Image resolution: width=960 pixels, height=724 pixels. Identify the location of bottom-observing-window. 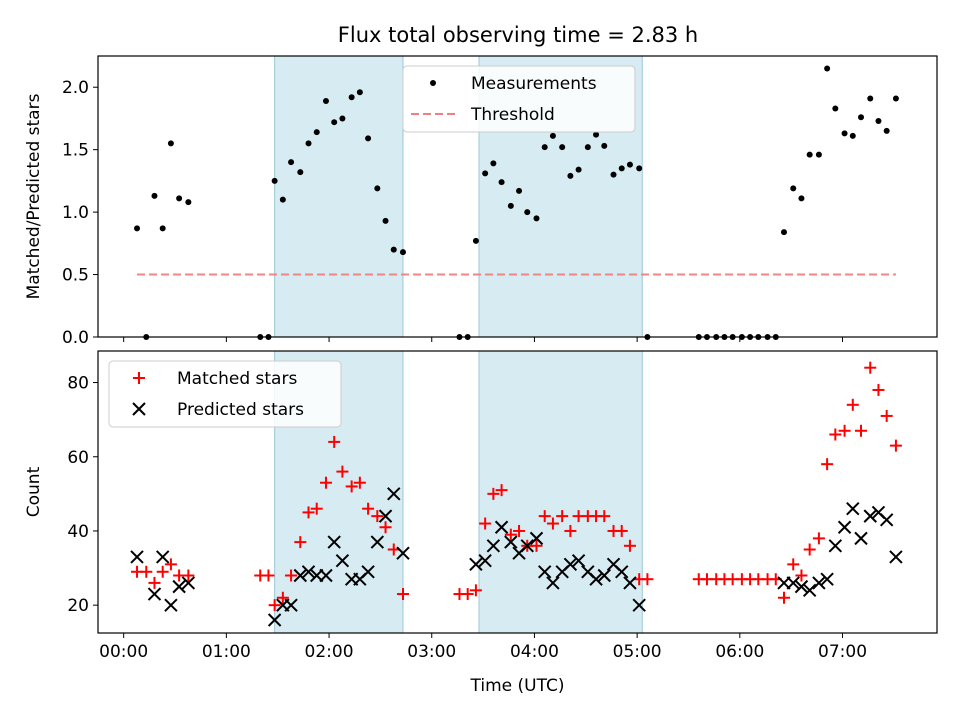
(560, 492).